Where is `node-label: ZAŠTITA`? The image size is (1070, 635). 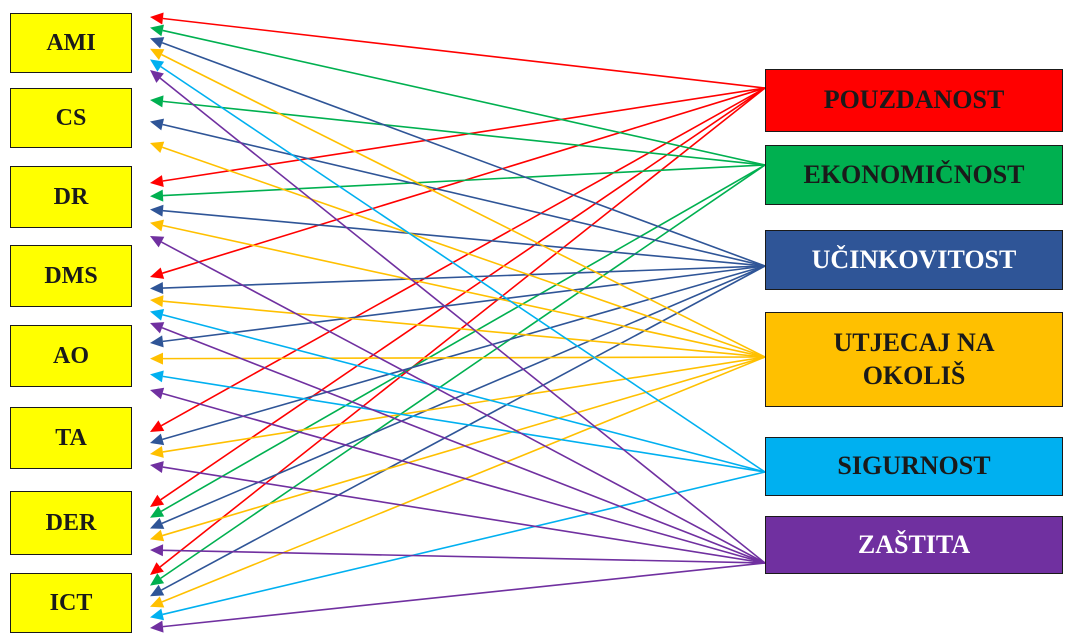
node-label: ZAŠTITA is located at coordinates (914, 544).